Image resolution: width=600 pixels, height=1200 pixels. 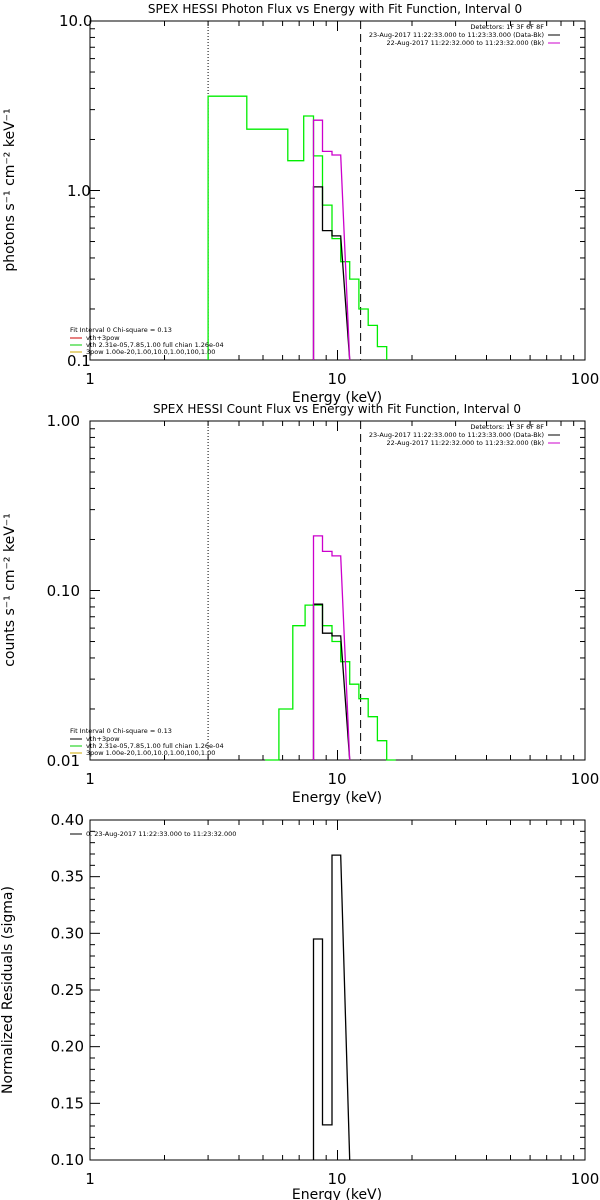 What do you see at coordinates (336, 779) in the screenshot?
I see `count-x-tick-label: 10` at bounding box center [336, 779].